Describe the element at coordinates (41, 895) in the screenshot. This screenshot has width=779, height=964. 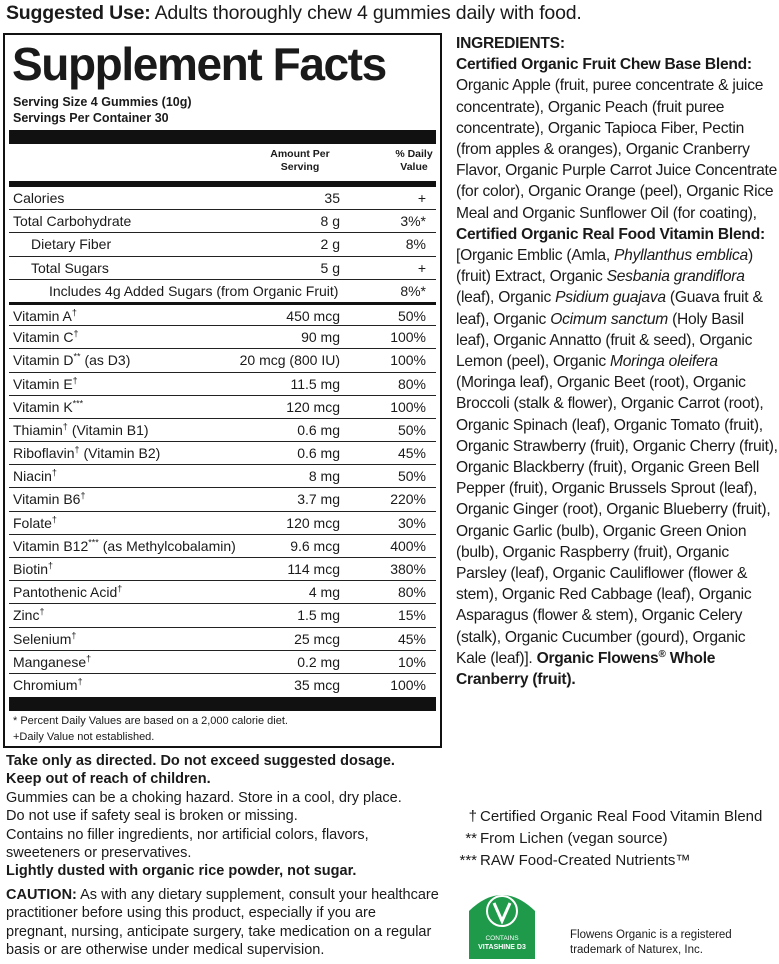
I see `bold-text: CAUTION:` at that location.